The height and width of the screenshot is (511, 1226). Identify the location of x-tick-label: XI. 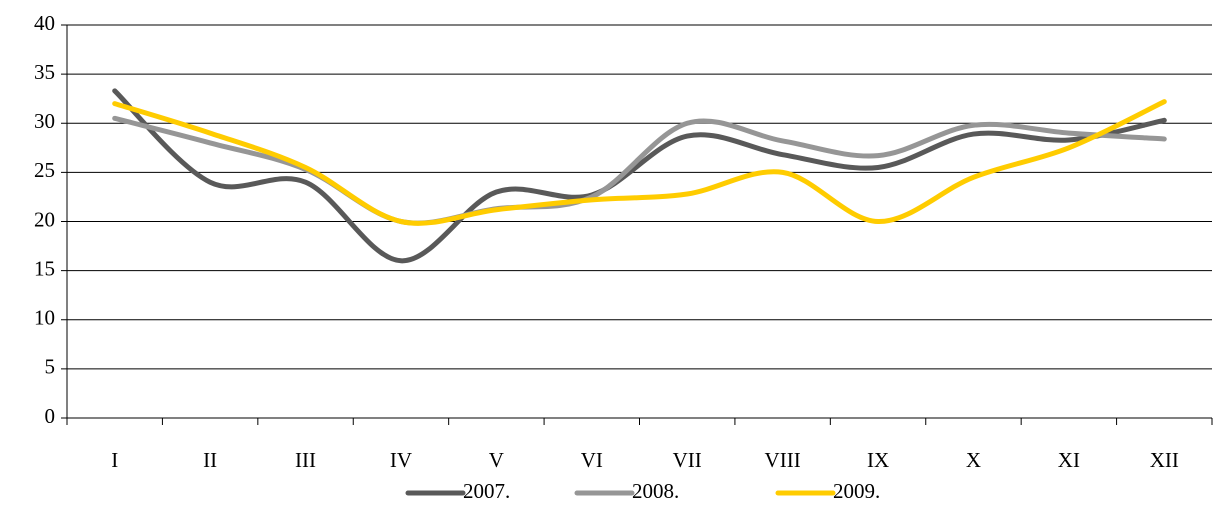
(1069, 460).